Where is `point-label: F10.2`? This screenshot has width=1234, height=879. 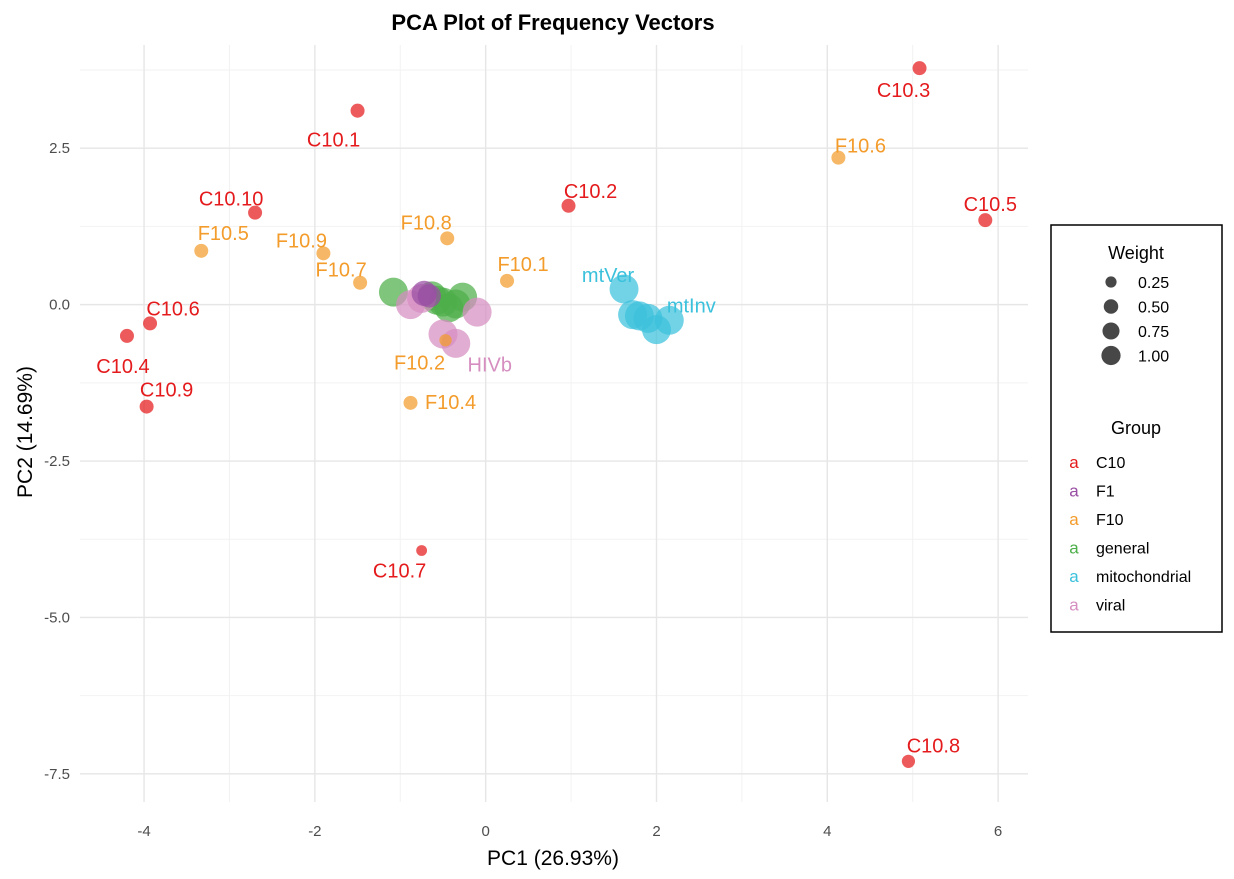 point-label: F10.2 is located at coordinates (419, 363).